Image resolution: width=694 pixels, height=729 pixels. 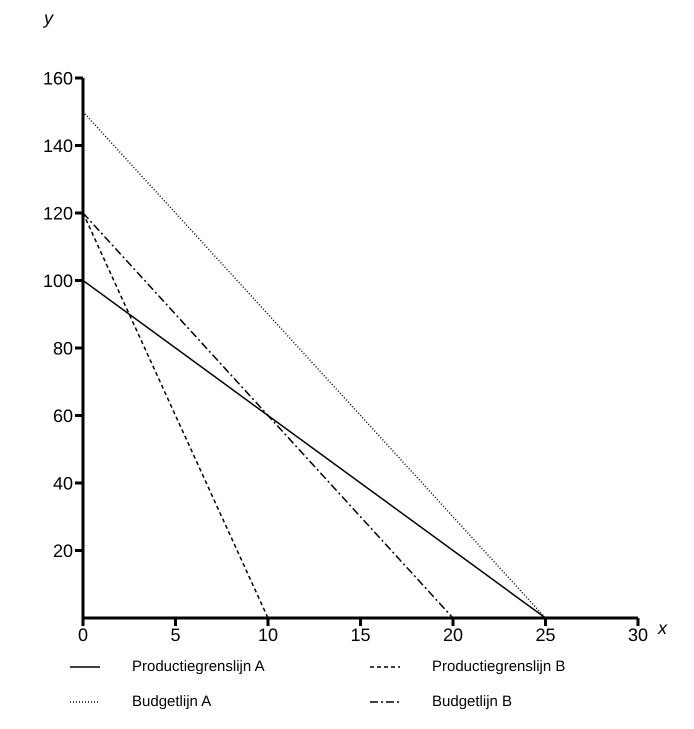 What do you see at coordinates (662, 628) in the screenshot?
I see `x-axis-title: x` at bounding box center [662, 628].